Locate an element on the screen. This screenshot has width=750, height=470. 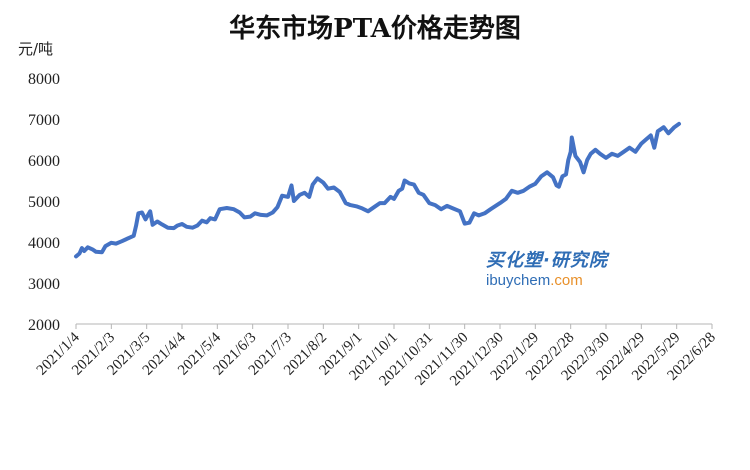
y-tick-label: 4000 is located at coordinates (44, 243).